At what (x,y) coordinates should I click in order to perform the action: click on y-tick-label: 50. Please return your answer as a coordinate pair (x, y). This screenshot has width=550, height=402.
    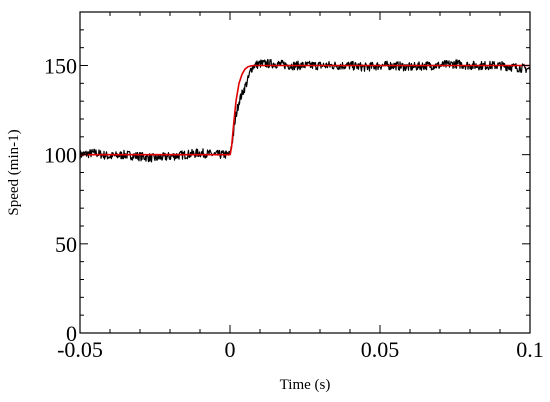
    Looking at the image, I should click on (66, 244).